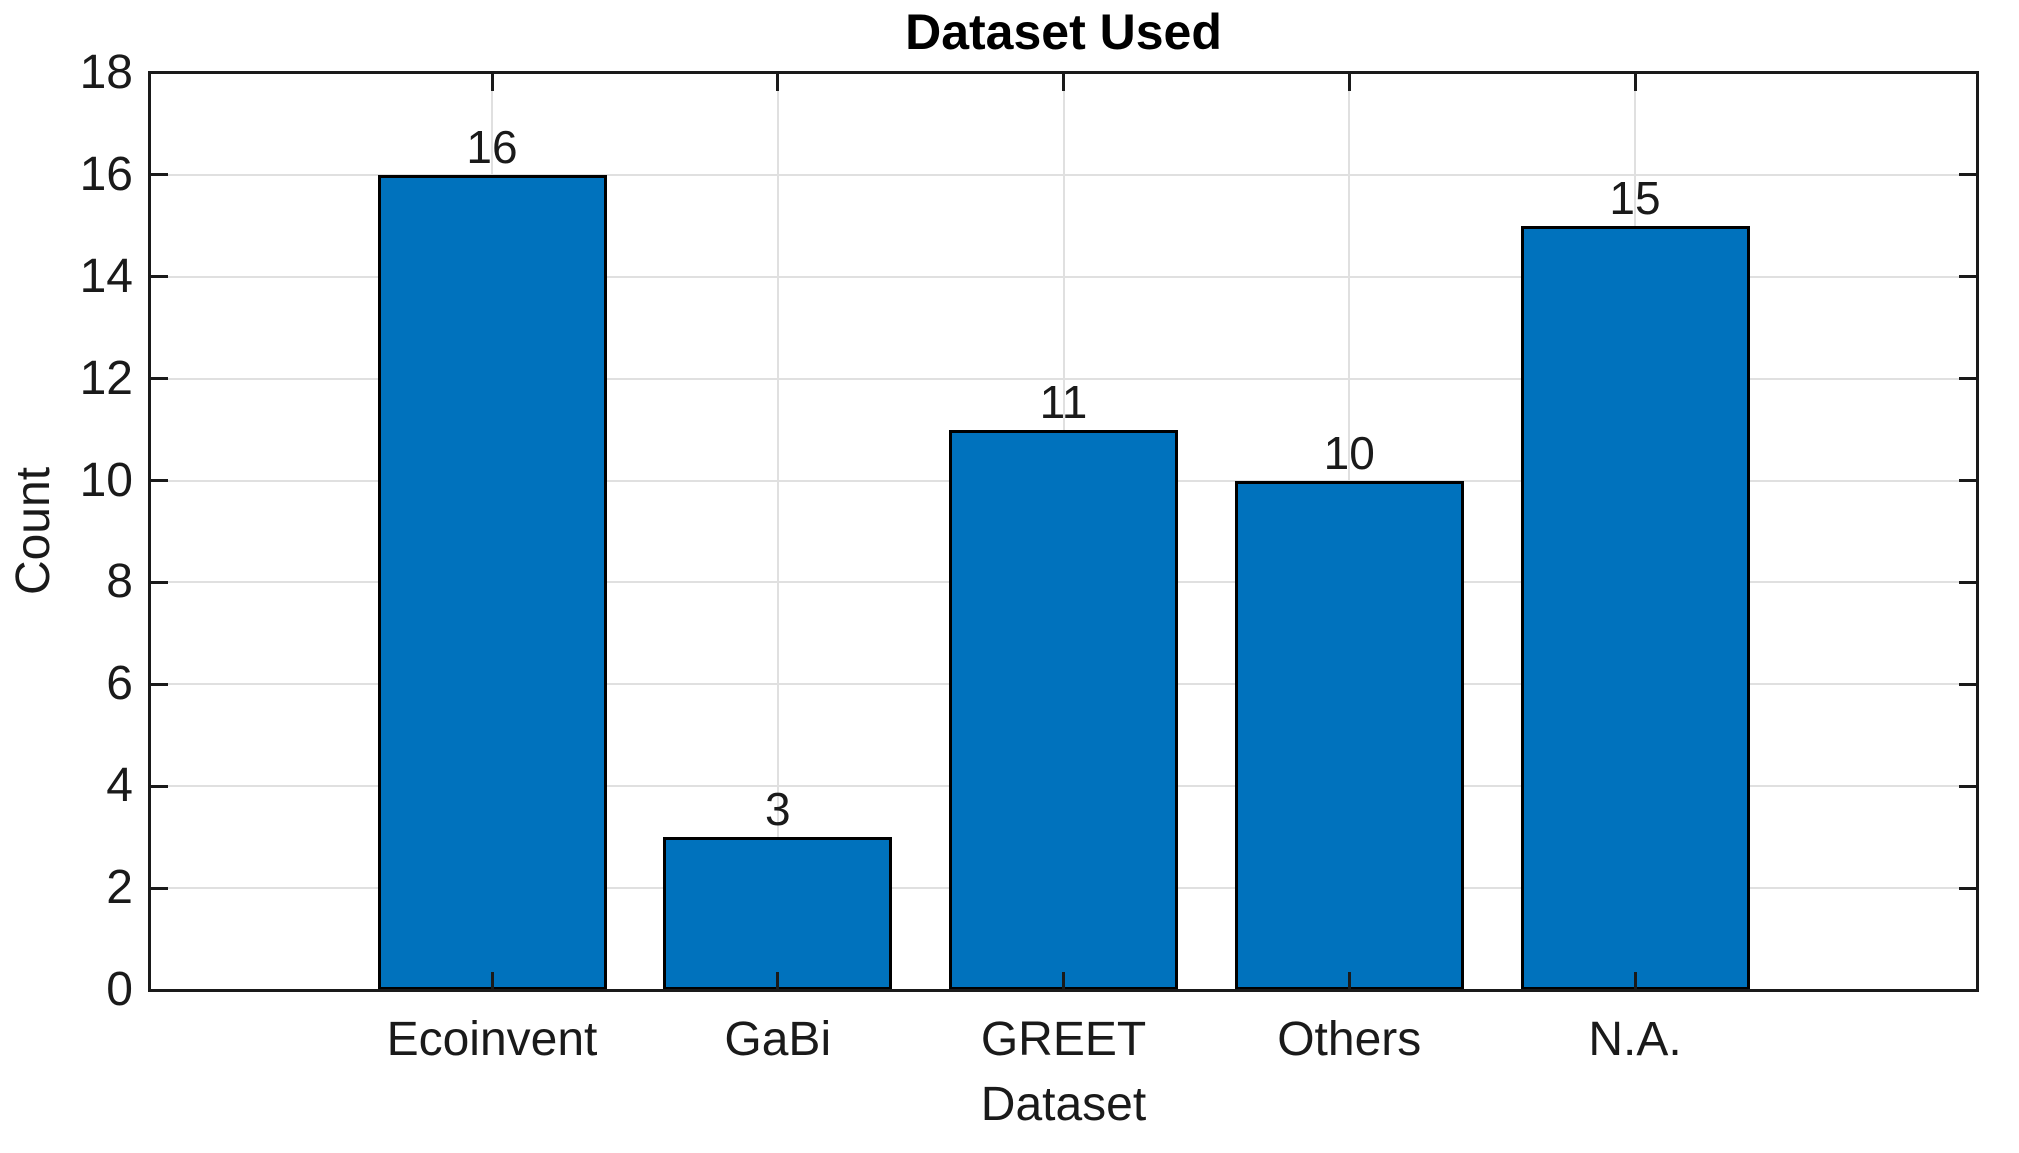 The width and height of the screenshot is (2019, 1153). I want to click on y-tick-label-4: 4, so click(119, 786).